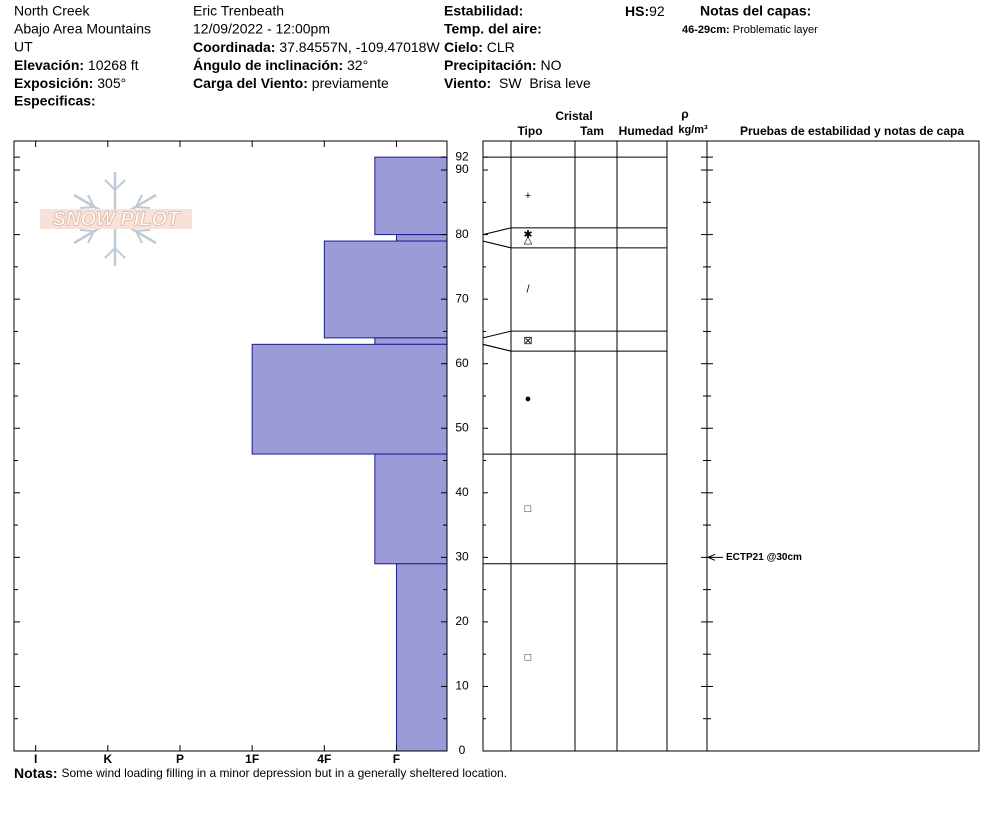 The width and height of the screenshot is (994, 840). What do you see at coordinates (111, 83) in the screenshot?
I see `value: 305°` at bounding box center [111, 83].